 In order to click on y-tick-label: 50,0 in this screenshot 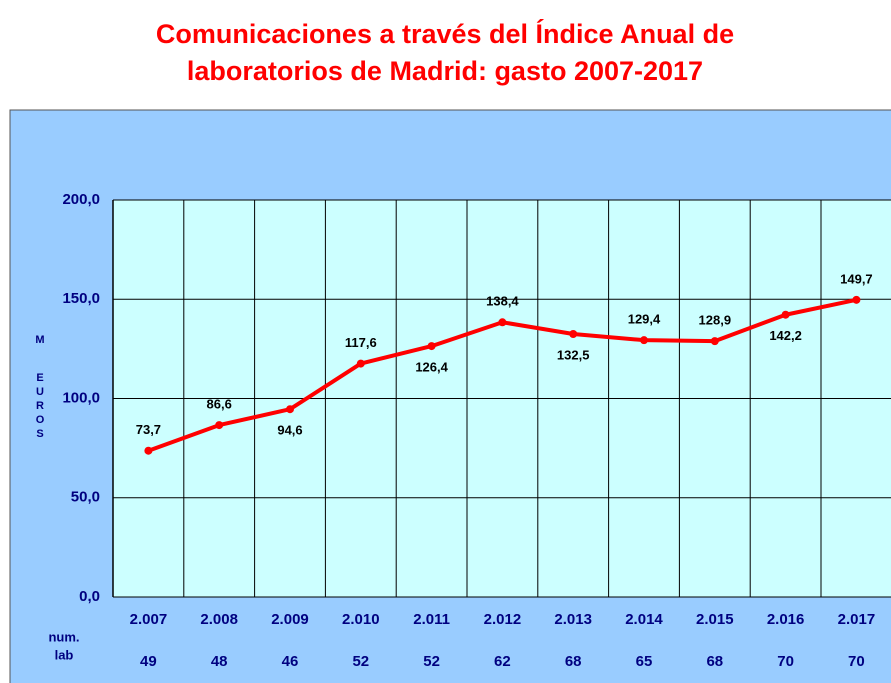, I will do `click(85, 497)`.